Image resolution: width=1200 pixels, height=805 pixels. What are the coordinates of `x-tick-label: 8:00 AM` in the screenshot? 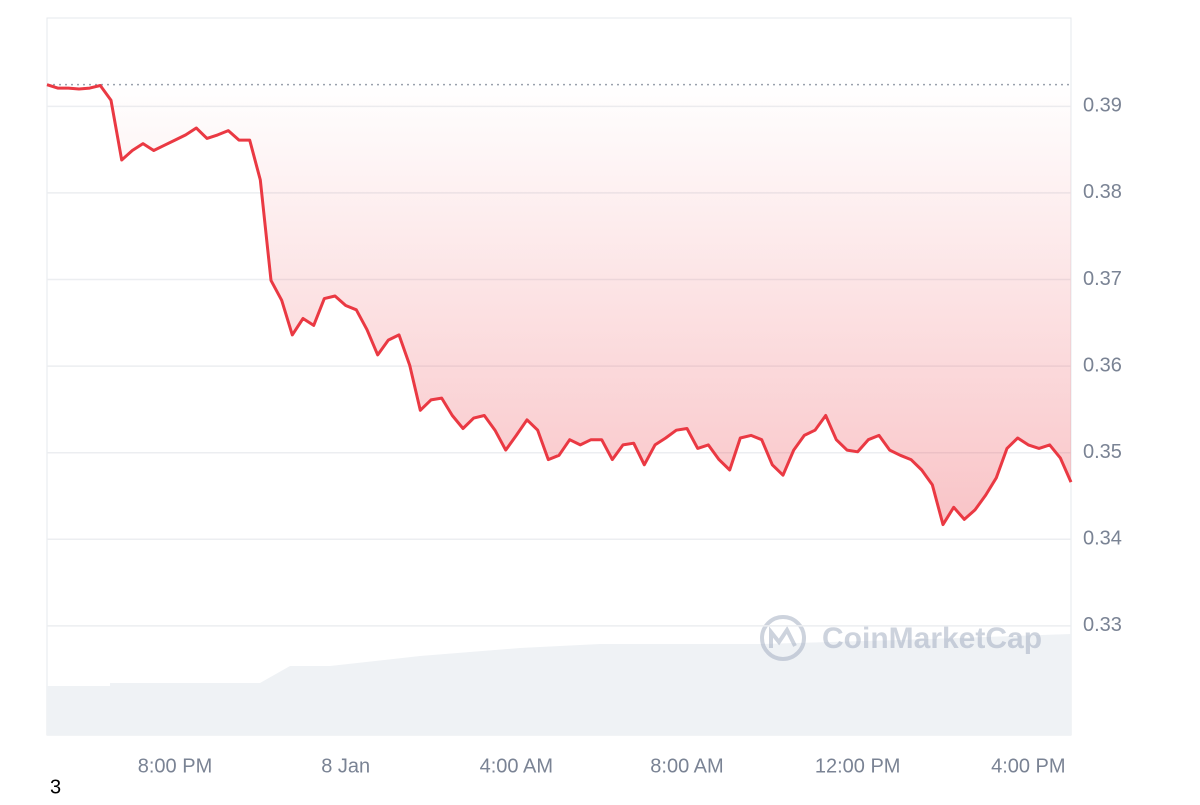 It's located at (686, 766).